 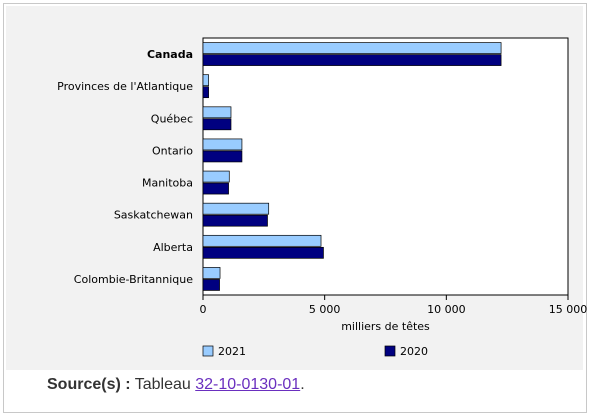 What do you see at coordinates (167, 183) in the screenshot?
I see `category-label: Manitoba` at bounding box center [167, 183].